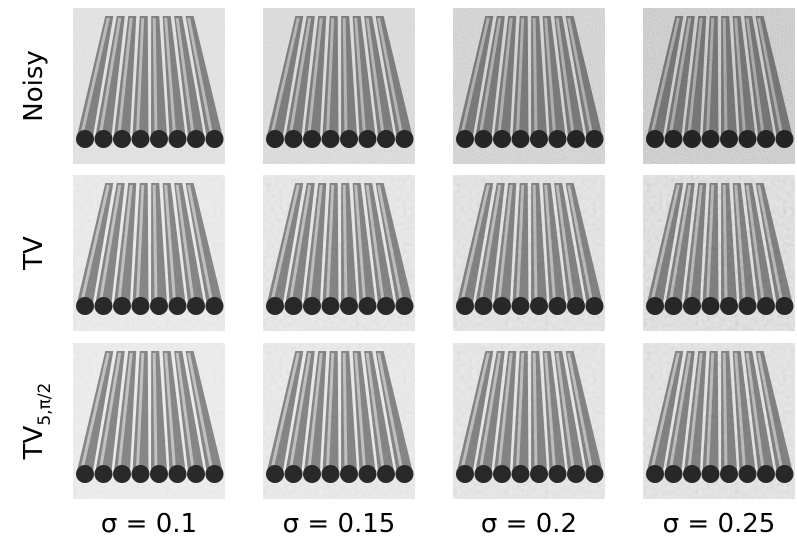  I want to click on column-label: σ = 0.1, so click(149, 524).